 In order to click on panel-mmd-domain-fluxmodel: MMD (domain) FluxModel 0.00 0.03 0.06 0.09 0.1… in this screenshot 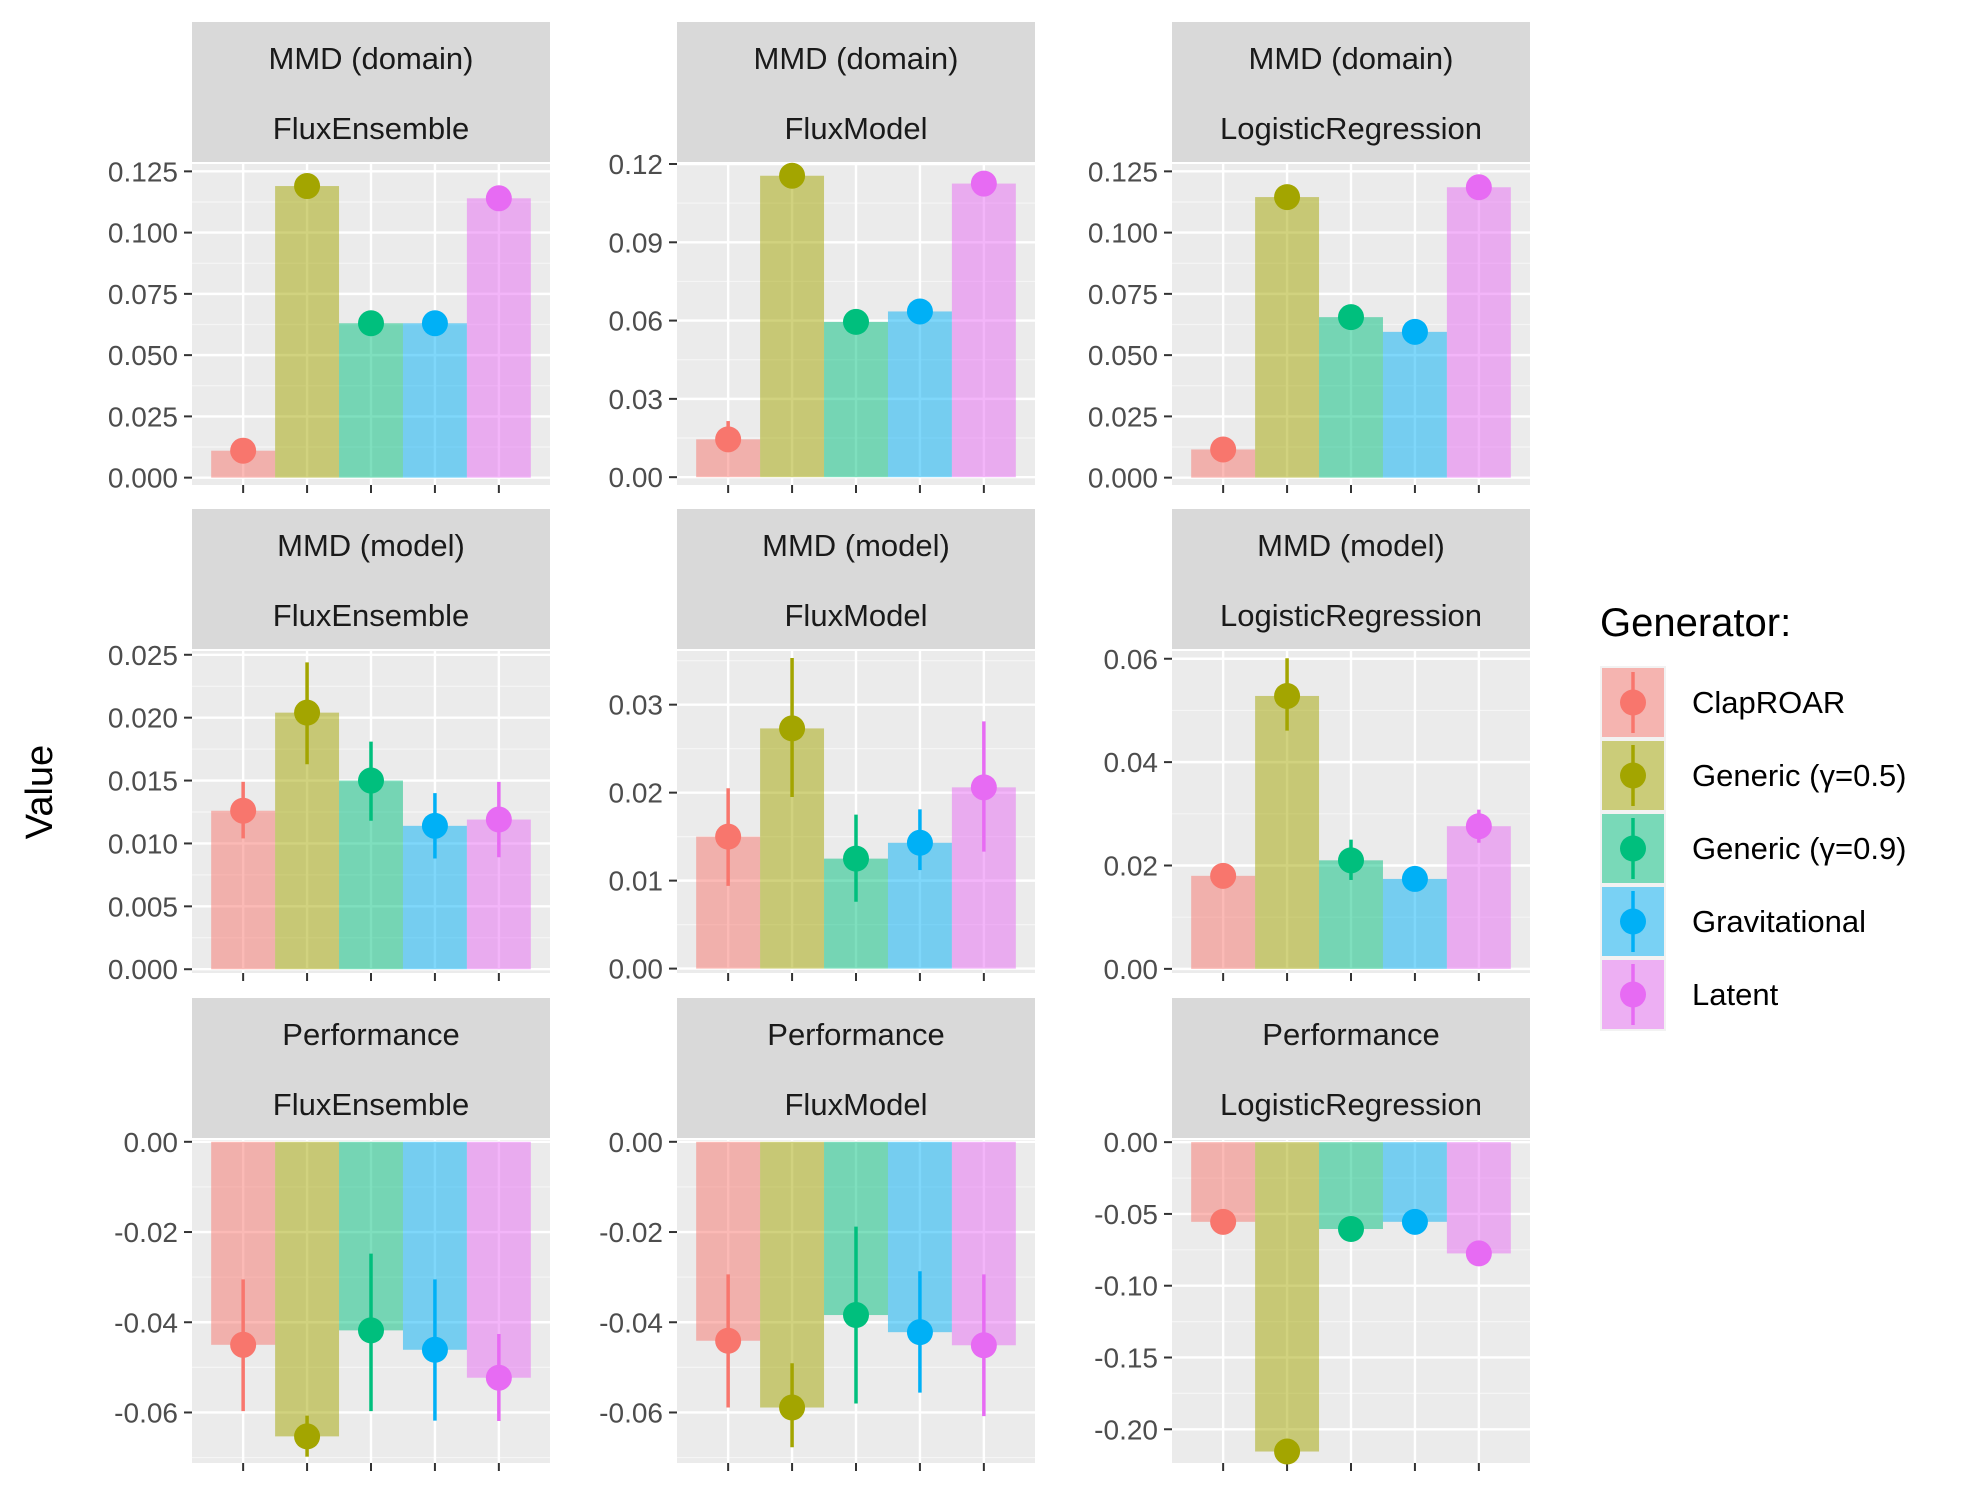, I will do `click(822, 257)`.